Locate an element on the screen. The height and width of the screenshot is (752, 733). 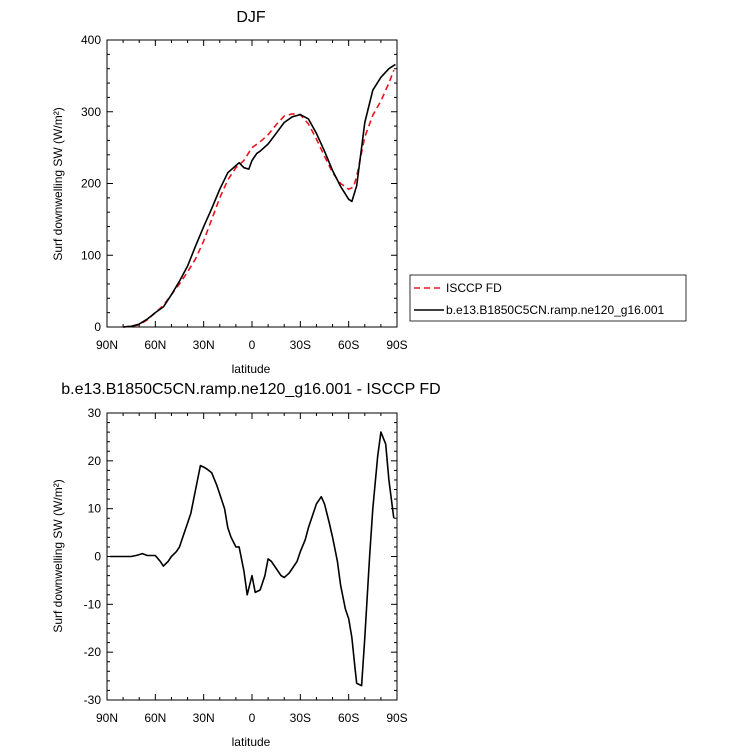
upper-x-tick-label-5: 60S is located at coordinates (348, 345).